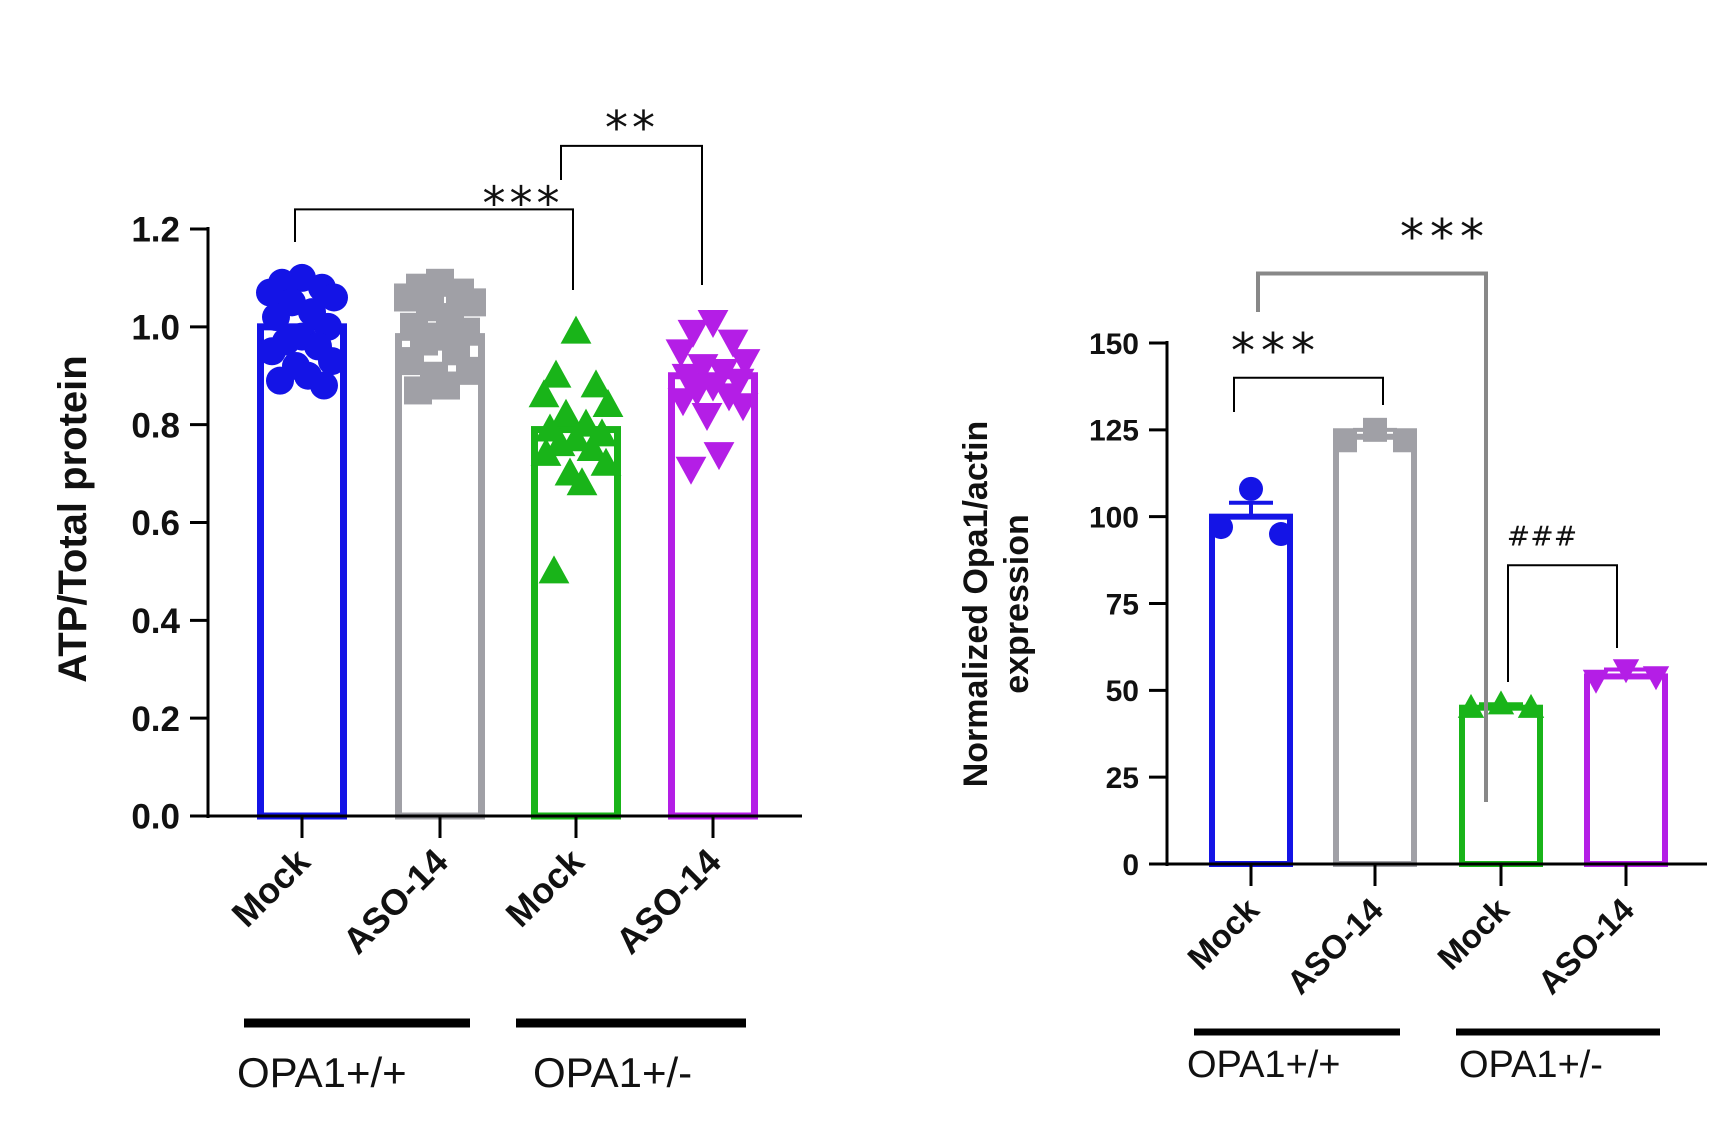 This screenshot has width=1732, height=1125. What do you see at coordinates (155, 621) in the screenshot?
I see `a-y-tick-label-2: 0.4` at bounding box center [155, 621].